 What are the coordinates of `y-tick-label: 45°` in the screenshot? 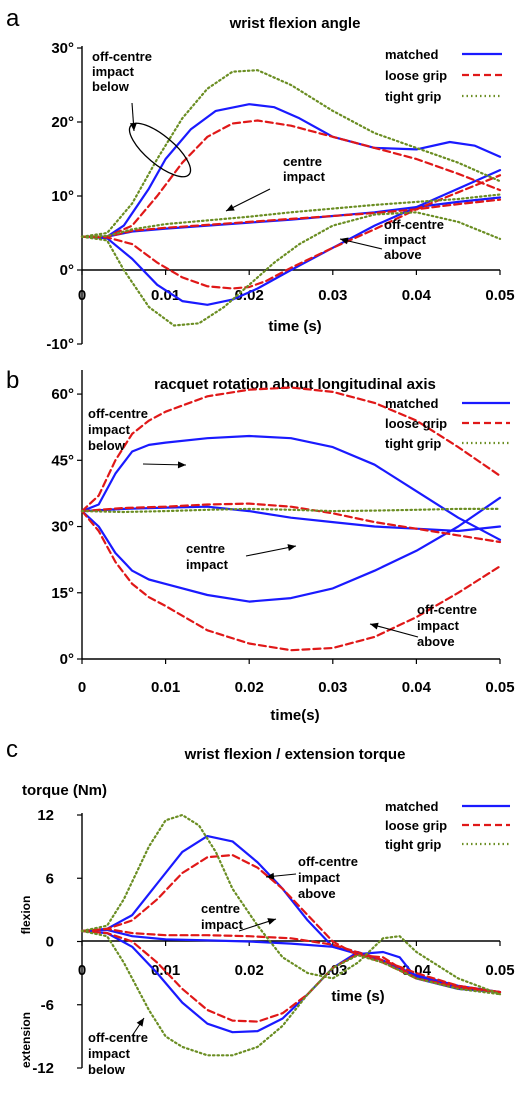 It's located at (62, 460).